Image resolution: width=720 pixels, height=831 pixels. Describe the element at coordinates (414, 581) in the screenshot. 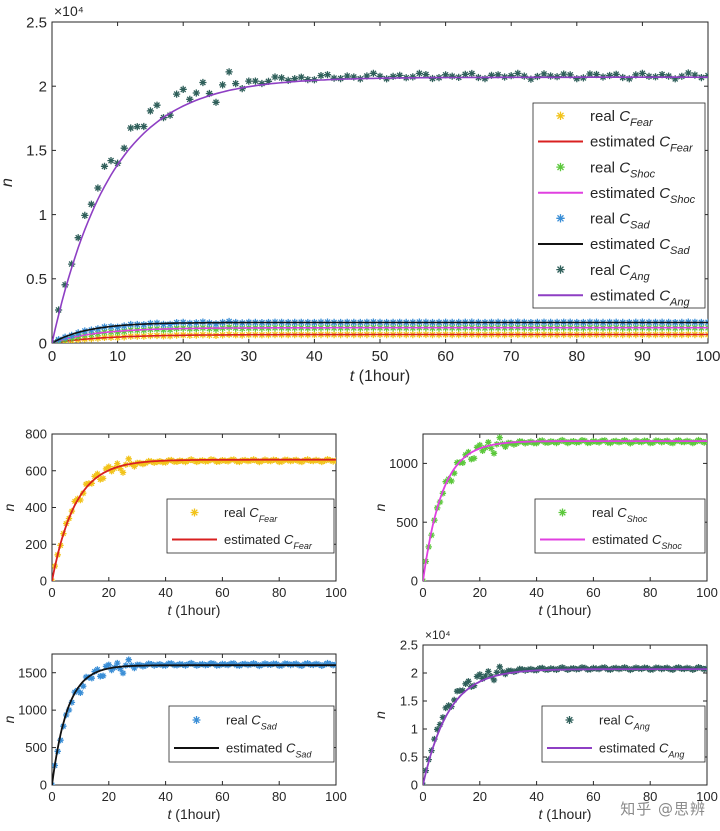

I see `y-tick-label: 0` at that location.